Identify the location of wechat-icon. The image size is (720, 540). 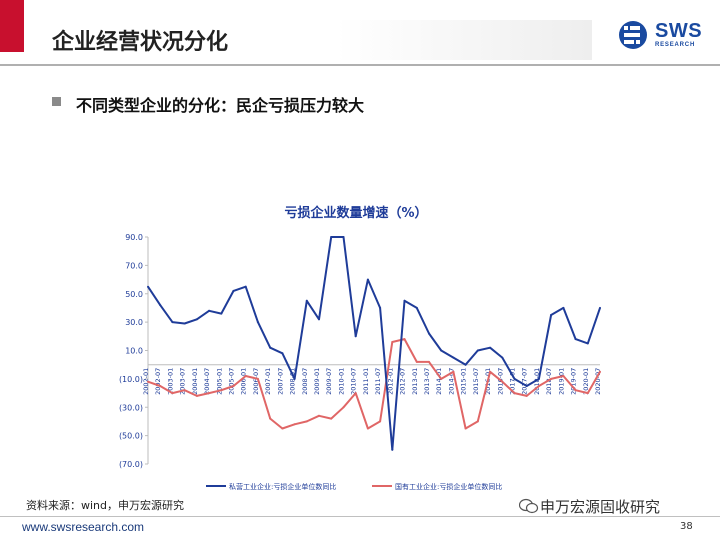
(529, 506).